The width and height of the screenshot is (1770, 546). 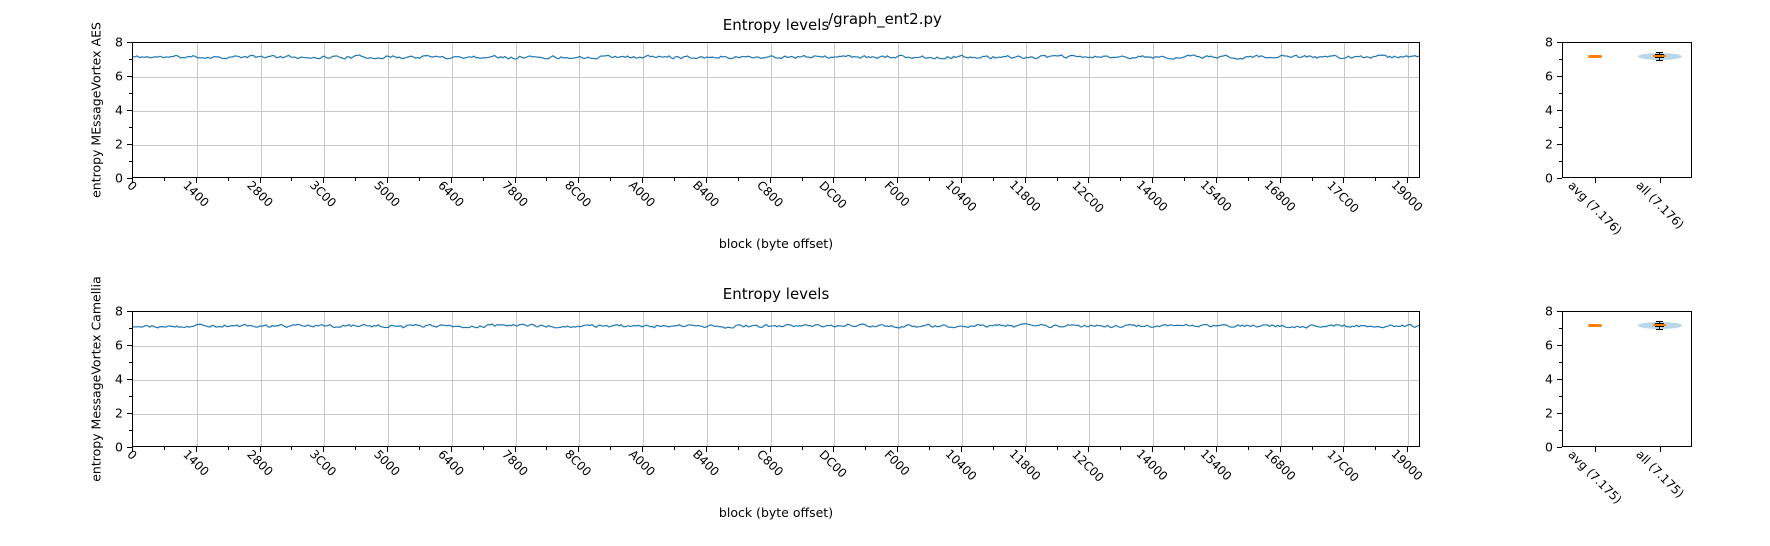 I want to click on x-tick-label: 7800, so click(x=514, y=463).